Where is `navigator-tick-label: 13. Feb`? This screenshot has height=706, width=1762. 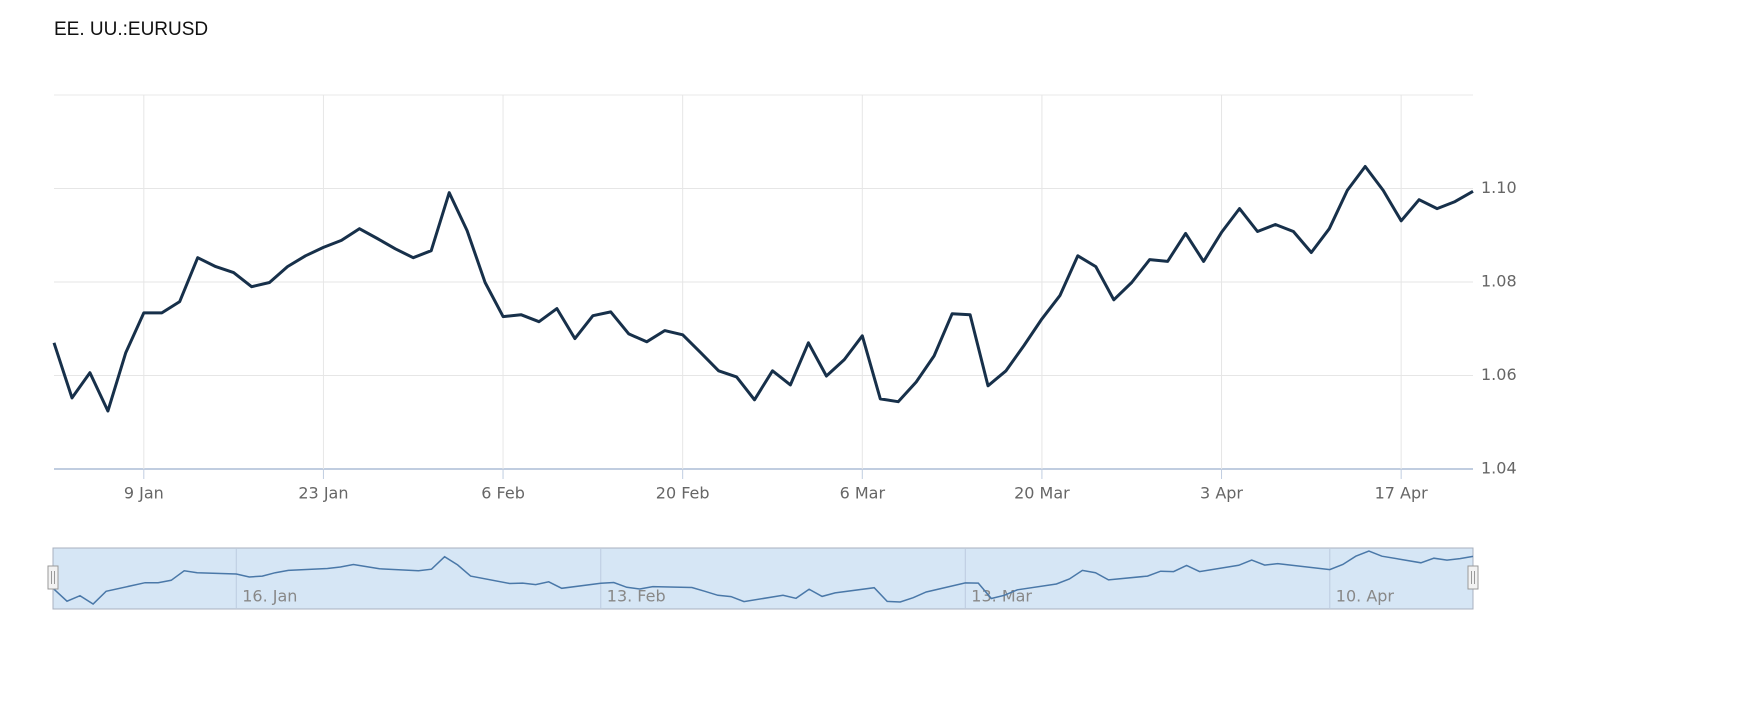
navigator-tick-label: 13. Feb is located at coordinates (636, 596).